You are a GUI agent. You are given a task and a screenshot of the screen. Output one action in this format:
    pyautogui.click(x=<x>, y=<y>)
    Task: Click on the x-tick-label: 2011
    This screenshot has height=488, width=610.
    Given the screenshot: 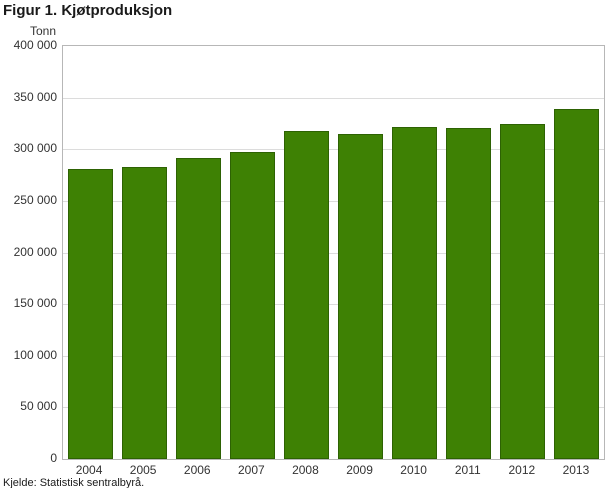 What is the action you would take?
    pyautogui.click(x=467, y=470)
    